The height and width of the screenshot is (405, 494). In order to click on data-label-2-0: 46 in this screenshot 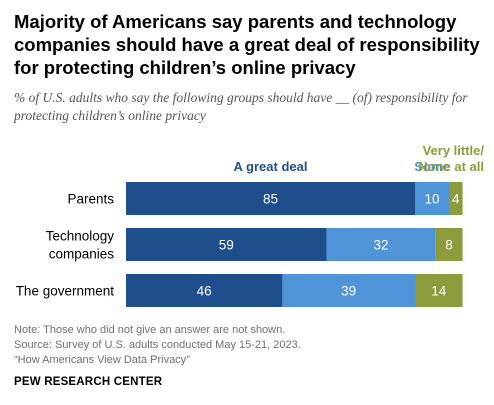, I will do `click(204, 291)`.